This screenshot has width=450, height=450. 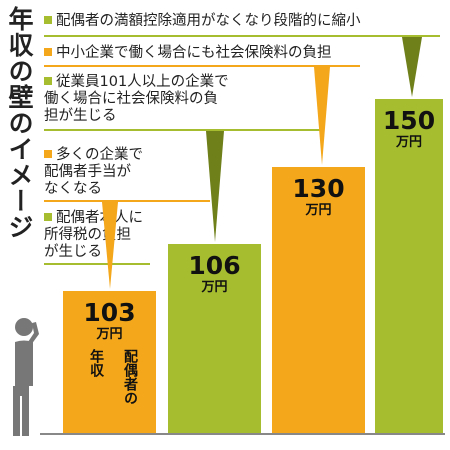 What do you see at coordinates (19, 123) in the screenshot?
I see `page-title: 年収の壁のイメージ` at bounding box center [19, 123].